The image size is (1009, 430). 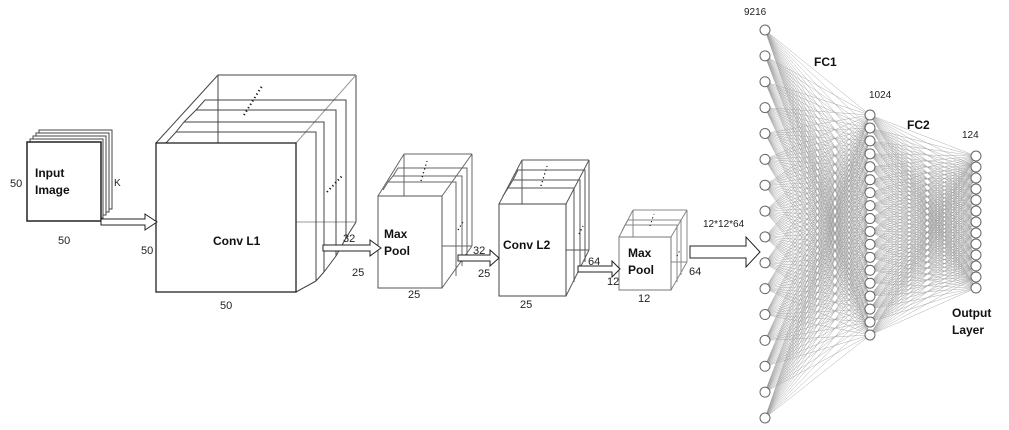 What do you see at coordinates (825, 62) in the screenshot?
I see `fc1-label: FC1` at bounding box center [825, 62].